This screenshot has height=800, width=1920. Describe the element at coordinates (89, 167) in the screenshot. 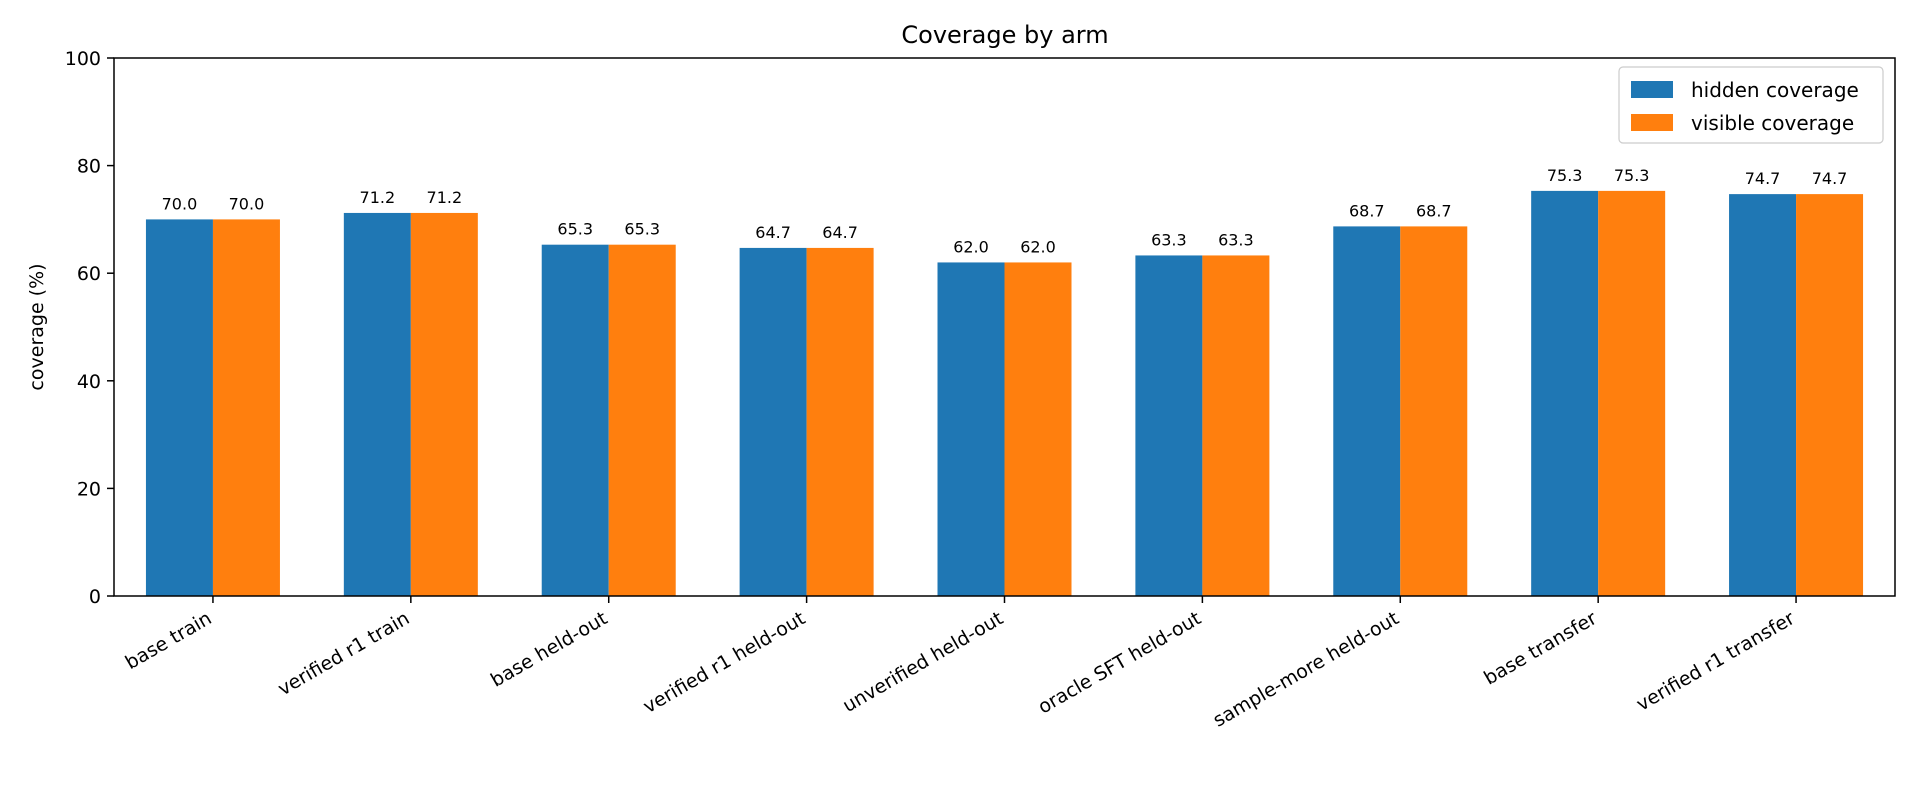

I see `y-tick-label: 80` at that location.